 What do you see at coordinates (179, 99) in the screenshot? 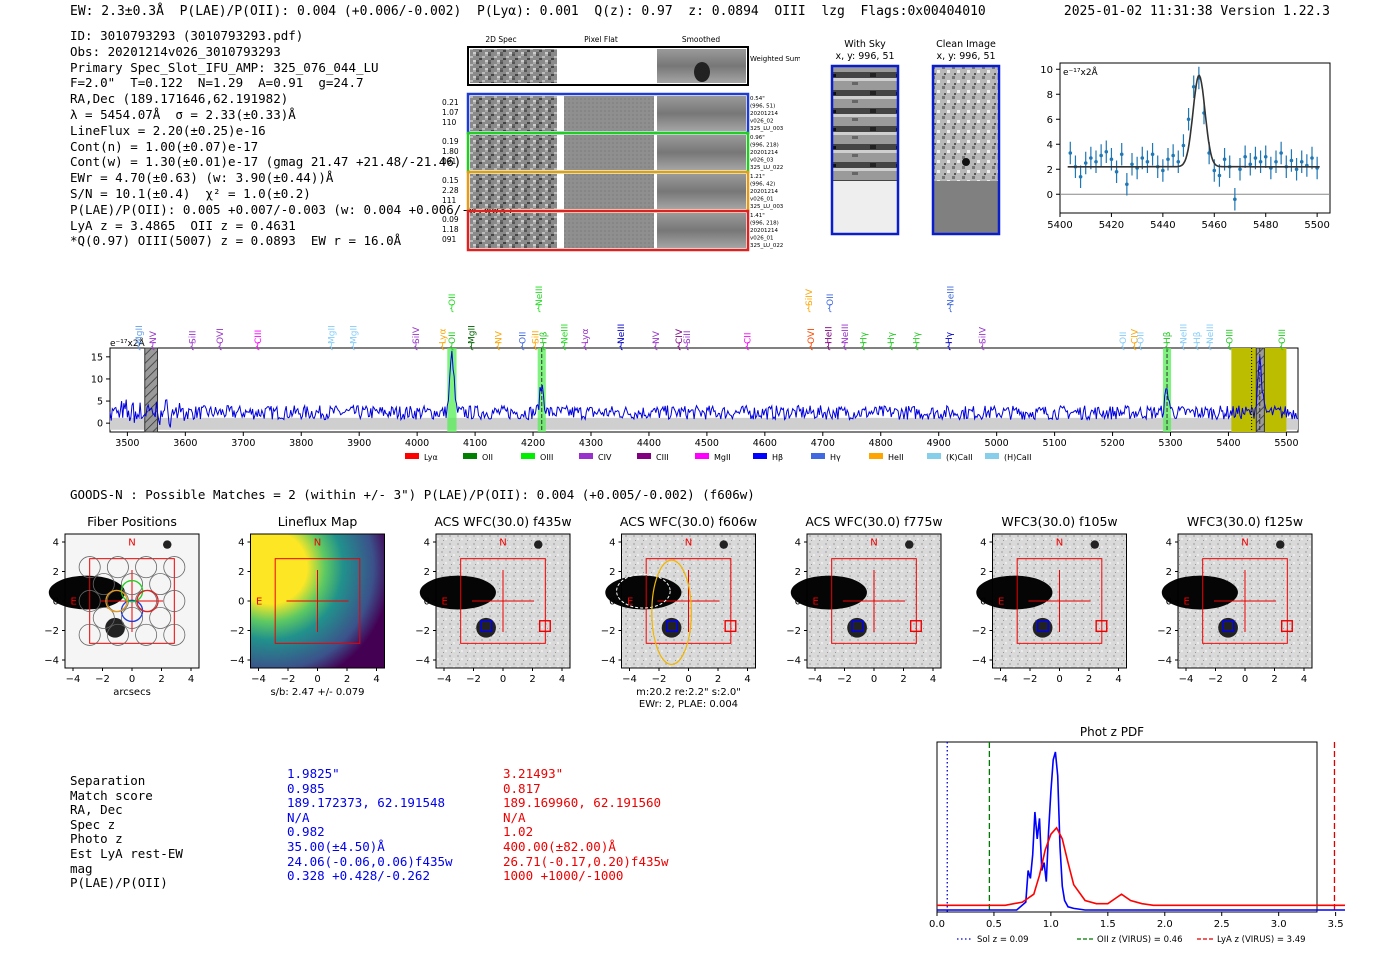
I see `info-line: RA,Dec (189.171646,62.191982)` at bounding box center [179, 99].